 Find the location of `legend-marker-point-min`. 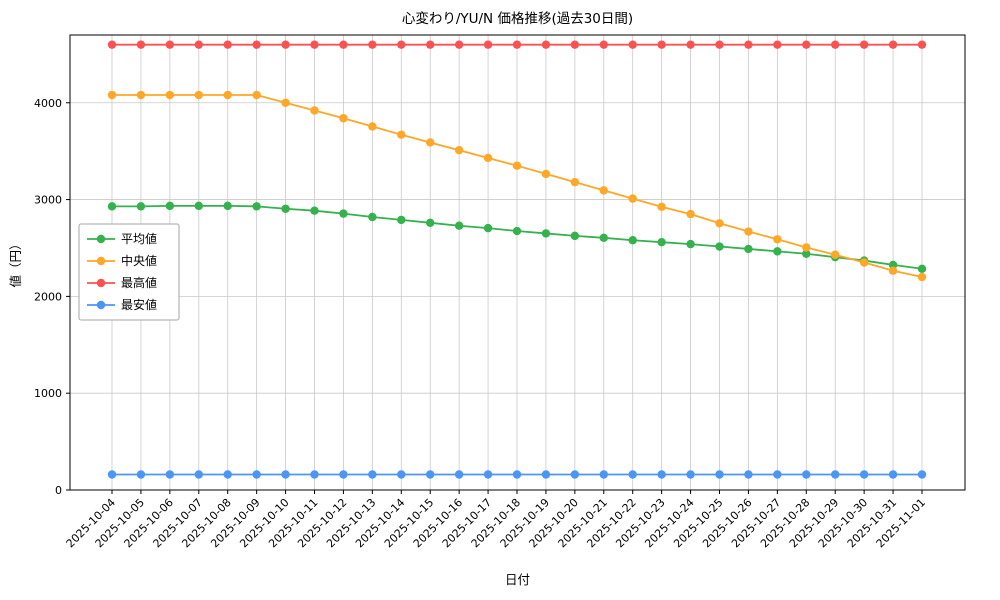

legend-marker-point-min is located at coordinates (101, 305).